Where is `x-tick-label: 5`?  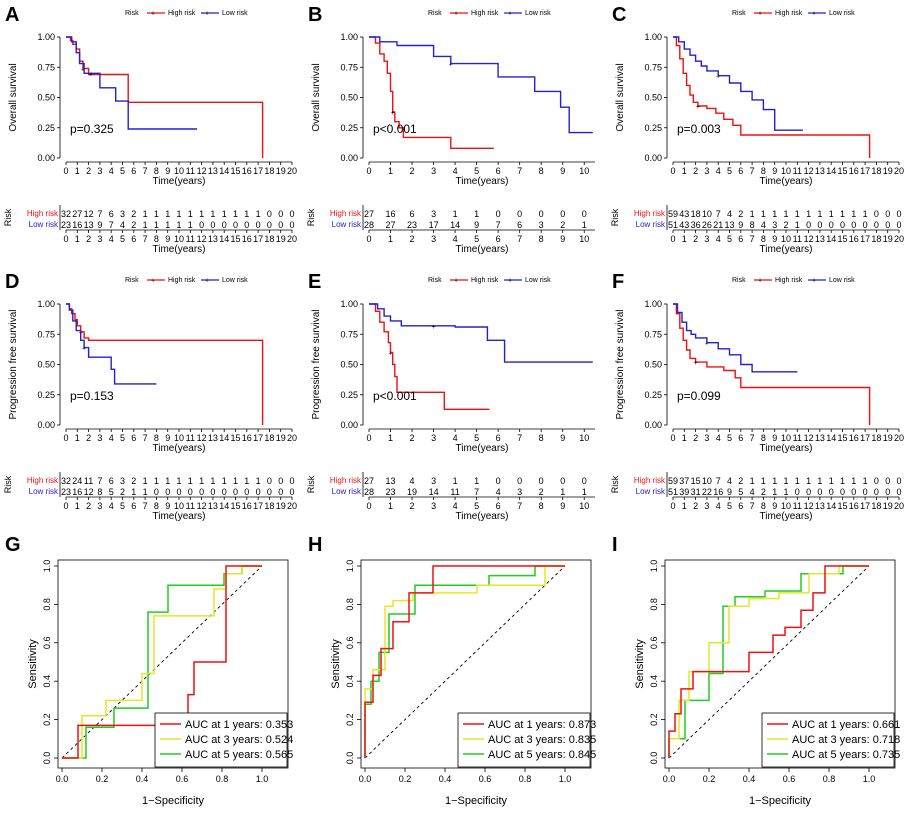
x-tick-label: 5 is located at coordinates (122, 171).